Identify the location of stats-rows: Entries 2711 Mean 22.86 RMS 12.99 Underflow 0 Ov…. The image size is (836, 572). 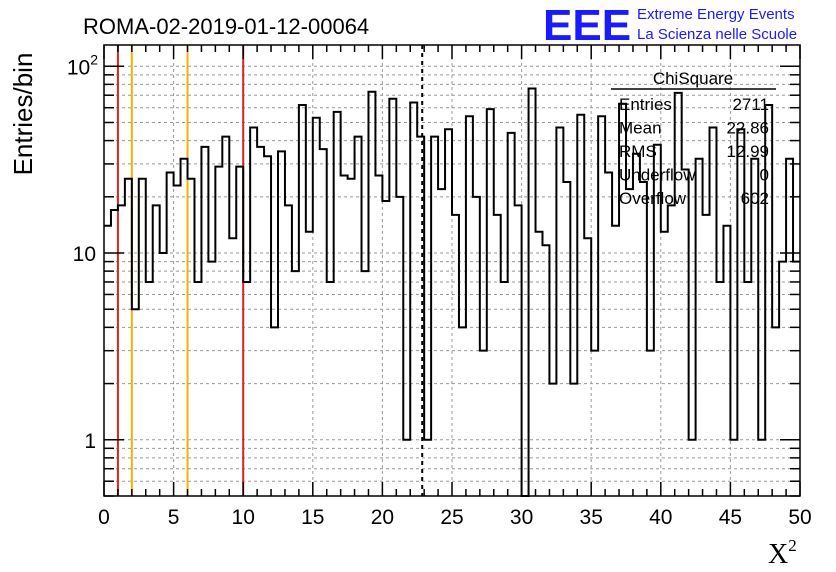
(694, 151).